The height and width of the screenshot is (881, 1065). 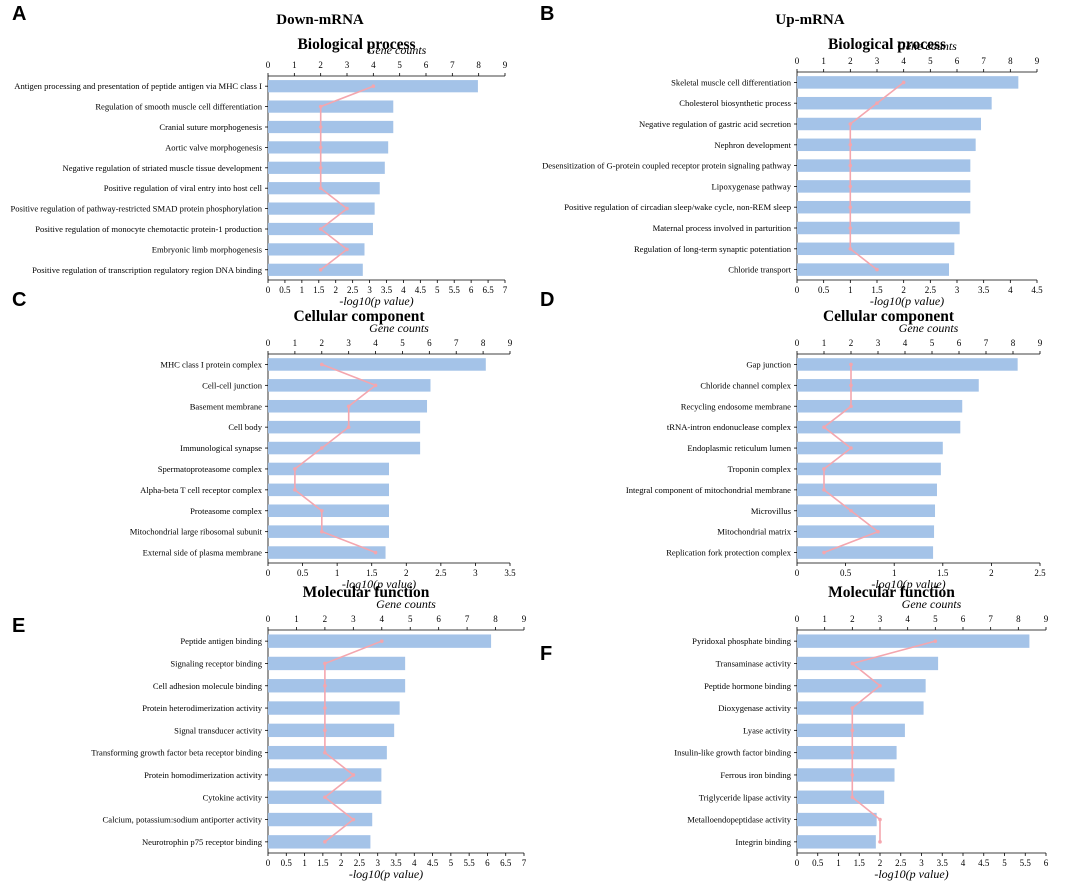 What do you see at coordinates (943, 573) in the screenshot?
I see `bottom-tick-label: 1.5` at bounding box center [943, 573].